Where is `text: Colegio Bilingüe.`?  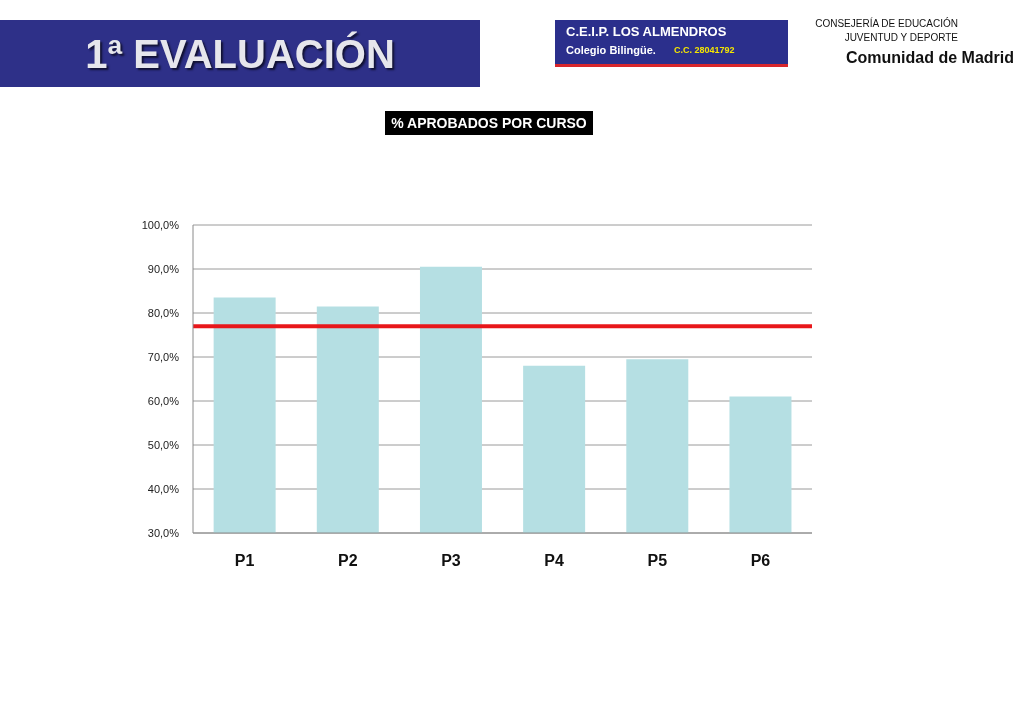
text: Colegio Bilingüe. is located at coordinates (611, 50).